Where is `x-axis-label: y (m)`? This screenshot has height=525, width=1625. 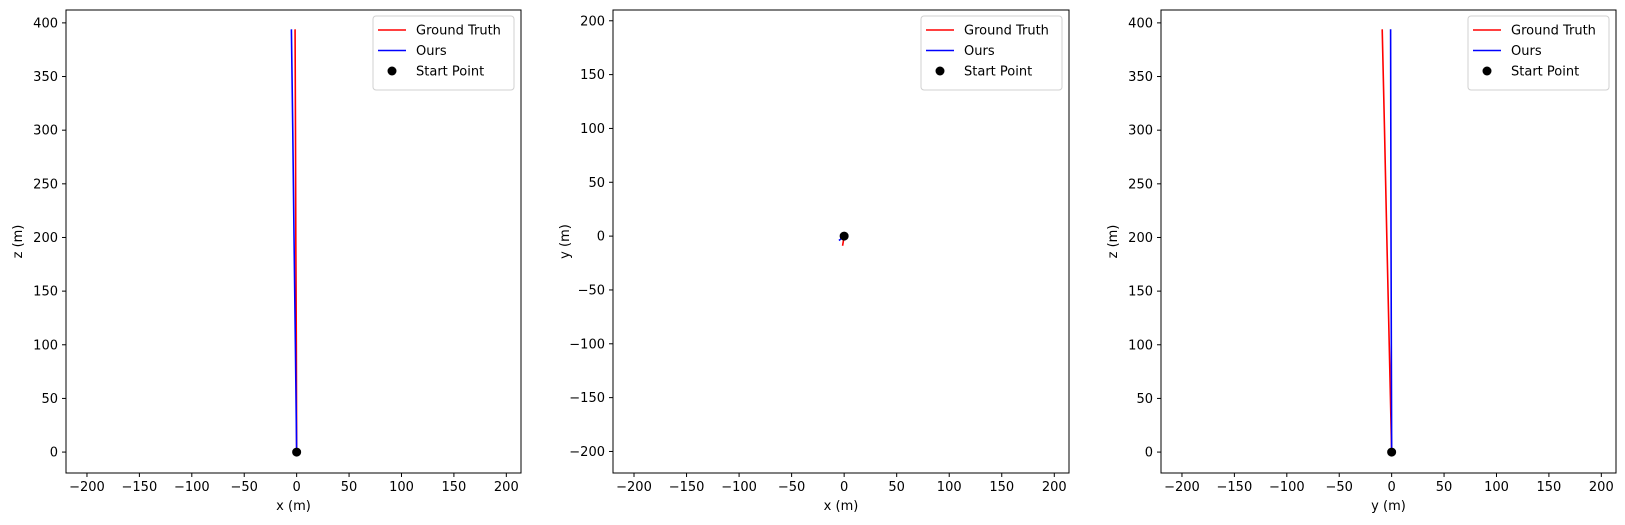 x-axis-label: y (m) is located at coordinates (1388, 506).